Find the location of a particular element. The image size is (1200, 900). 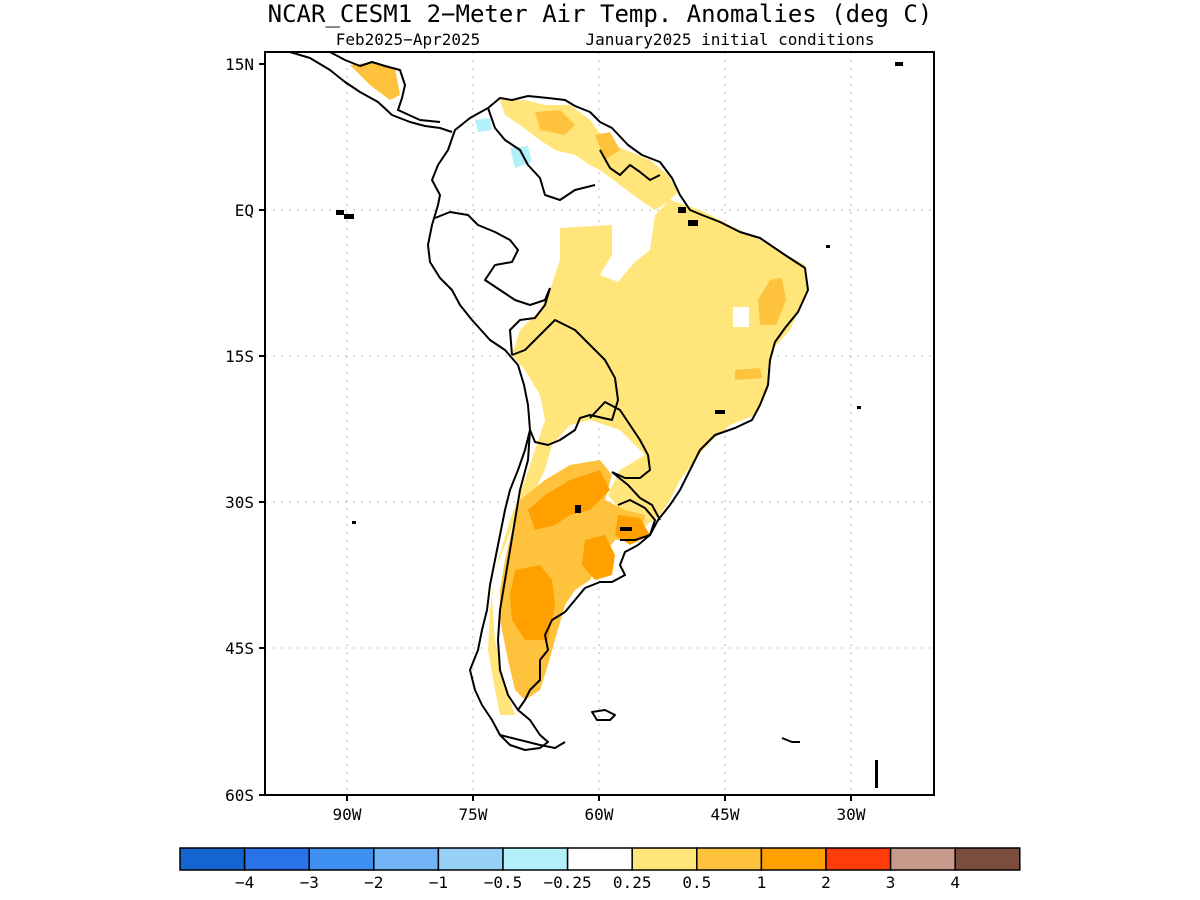

x-tick-label: 60W is located at coordinates (599, 814).